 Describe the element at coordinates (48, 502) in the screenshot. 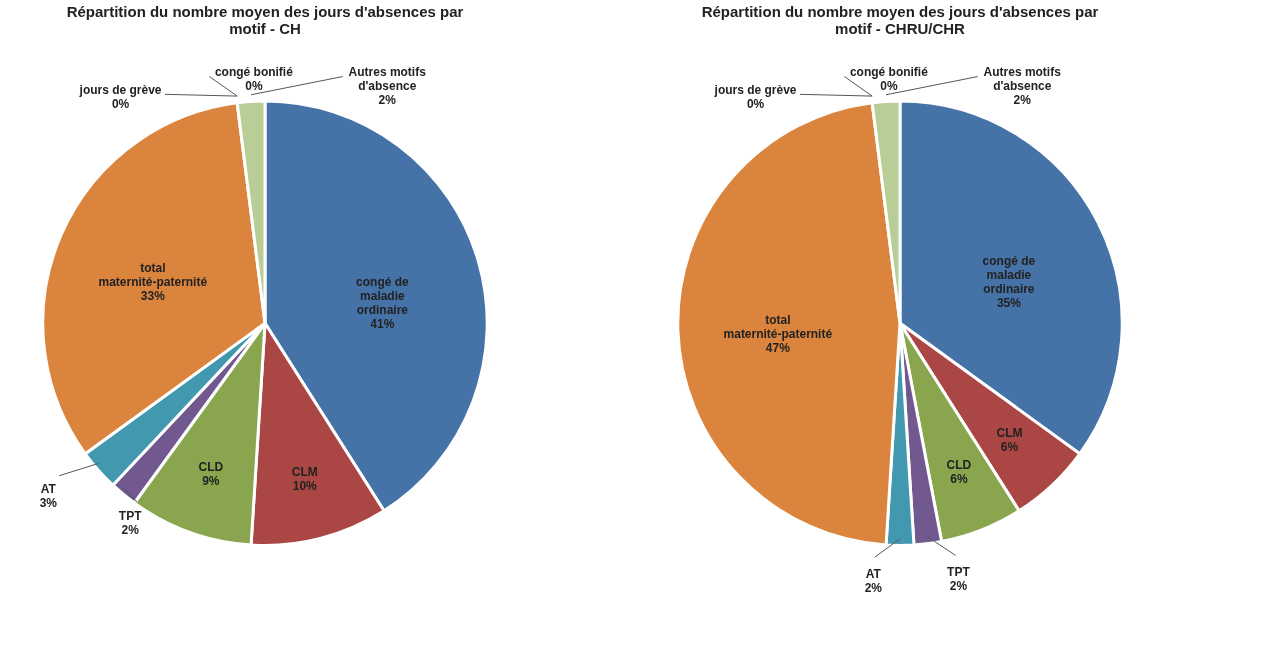

I see `data-label: 3%` at that location.